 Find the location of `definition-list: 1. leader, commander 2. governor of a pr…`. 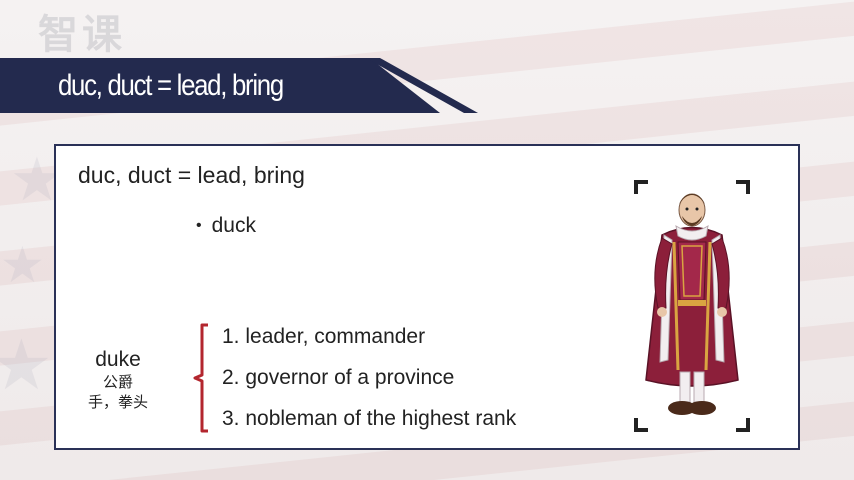

definition-list: 1. leader, commander 2. governor of a pr… is located at coordinates (369, 385).